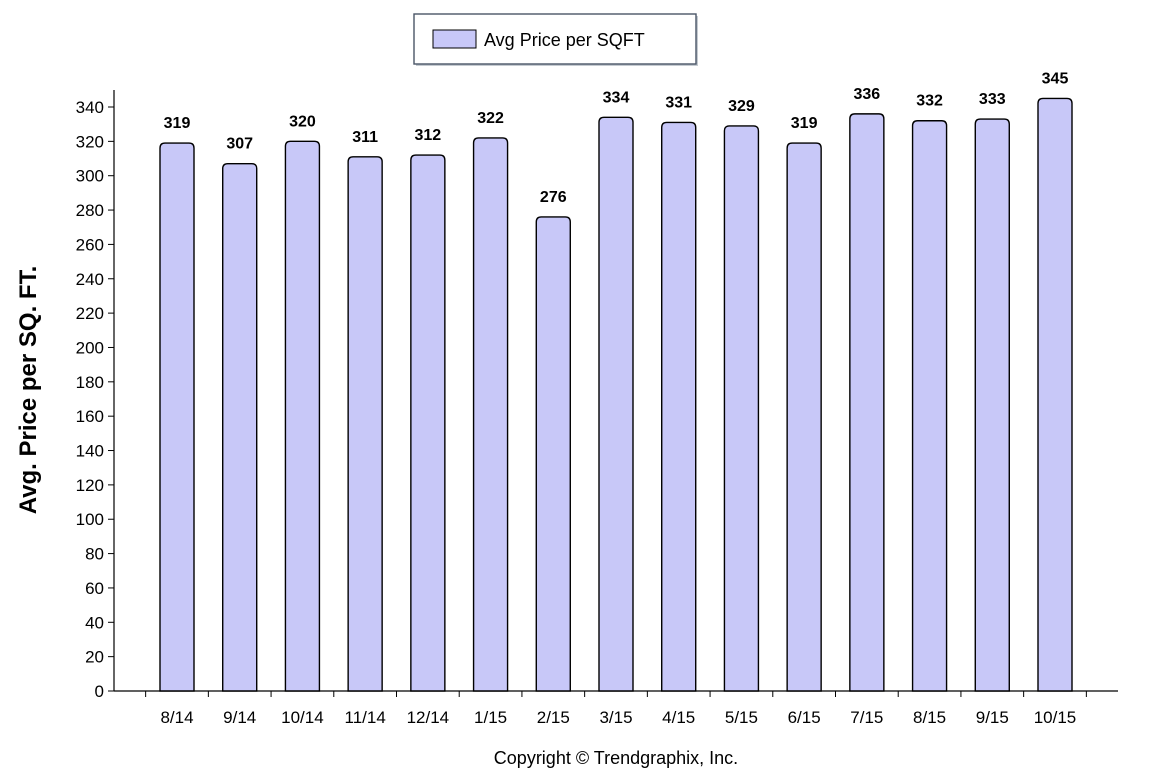 Image resolution: width=1154 pixels, height=781 pixels. What do you see at coordinates (365, 137) in the screenshot?
I see `bar-value-label: 311` at bounding box center [365, 137].